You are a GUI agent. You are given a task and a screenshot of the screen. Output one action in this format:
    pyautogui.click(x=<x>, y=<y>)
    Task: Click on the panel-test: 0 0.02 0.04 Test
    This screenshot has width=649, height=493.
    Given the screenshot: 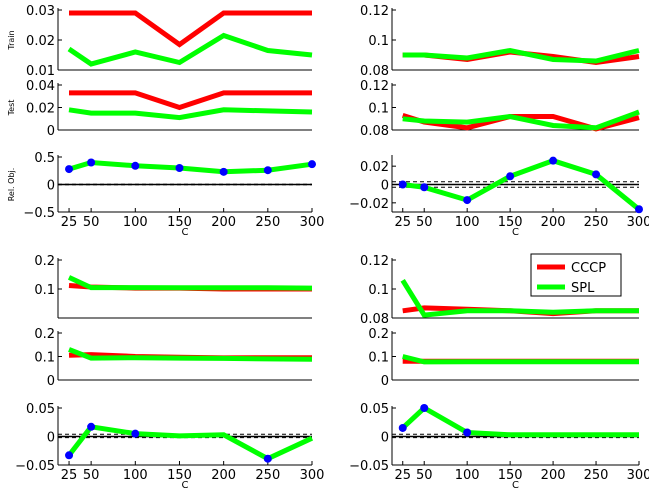 What is the action you would take?
    pyautogui.click(x=160, y=109)
    